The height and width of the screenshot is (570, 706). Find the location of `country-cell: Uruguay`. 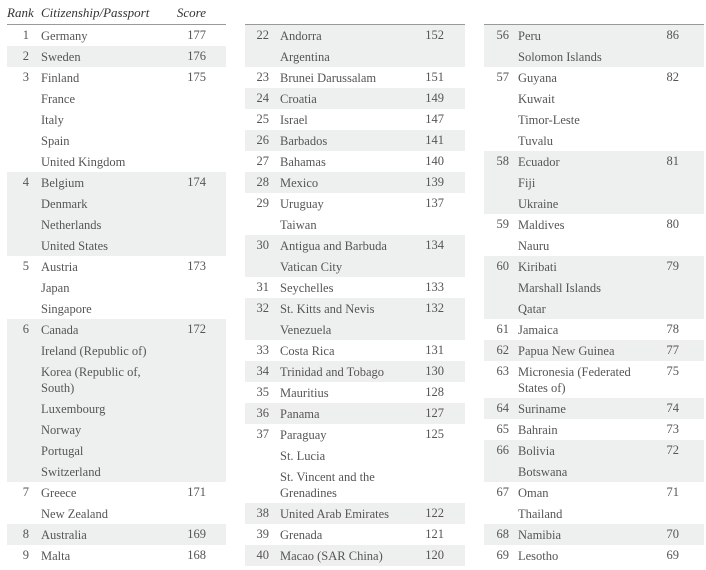

country-cell: Uruguay is located at coordinates (302, 203).